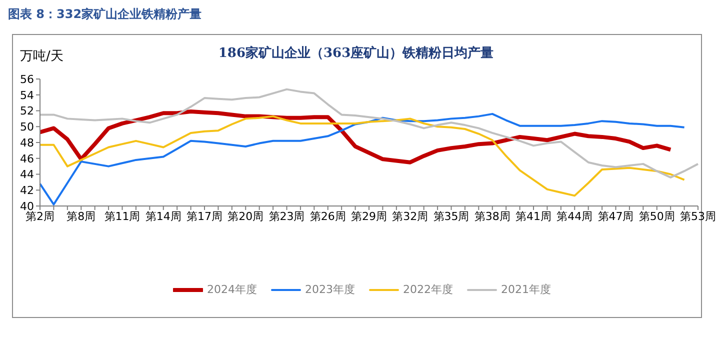 This screenshot has width=724, height=347. I want to click on y-tick-label: 52, so click(27, 111).